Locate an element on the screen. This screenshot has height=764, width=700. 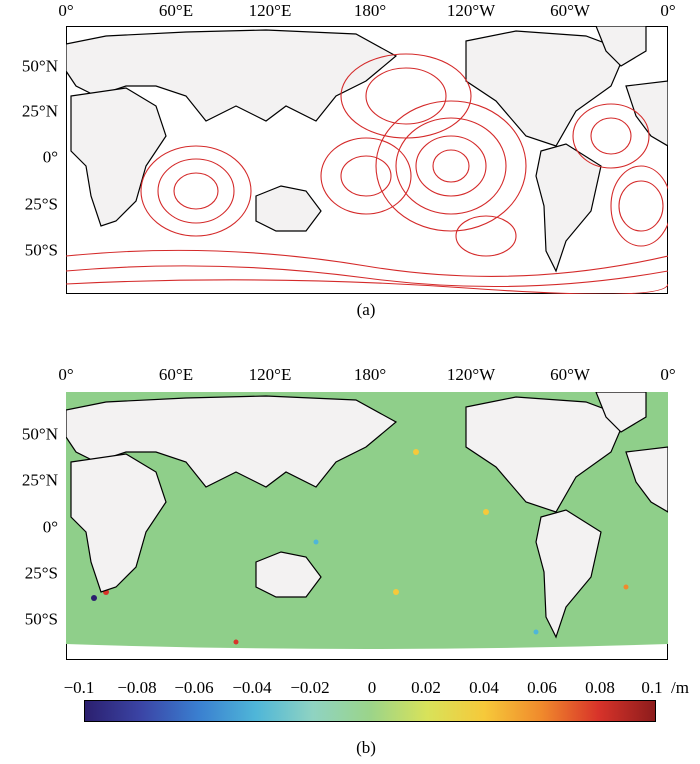
colorbar-label-1: −0.08 is located at coordinates (137, 687).